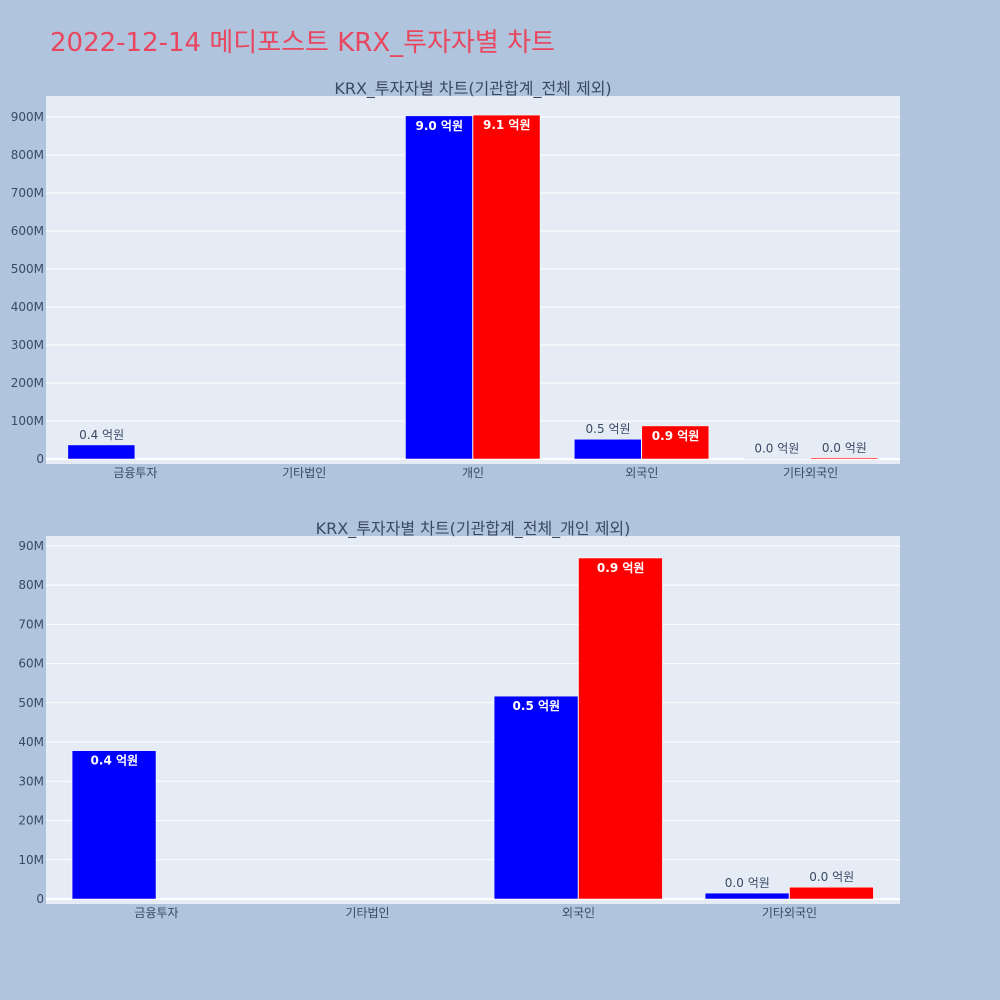 Image resolution: width=1000 pixels, height=1000 pixels. I want to click on y-tick-label: 100M, so click(27, 421).